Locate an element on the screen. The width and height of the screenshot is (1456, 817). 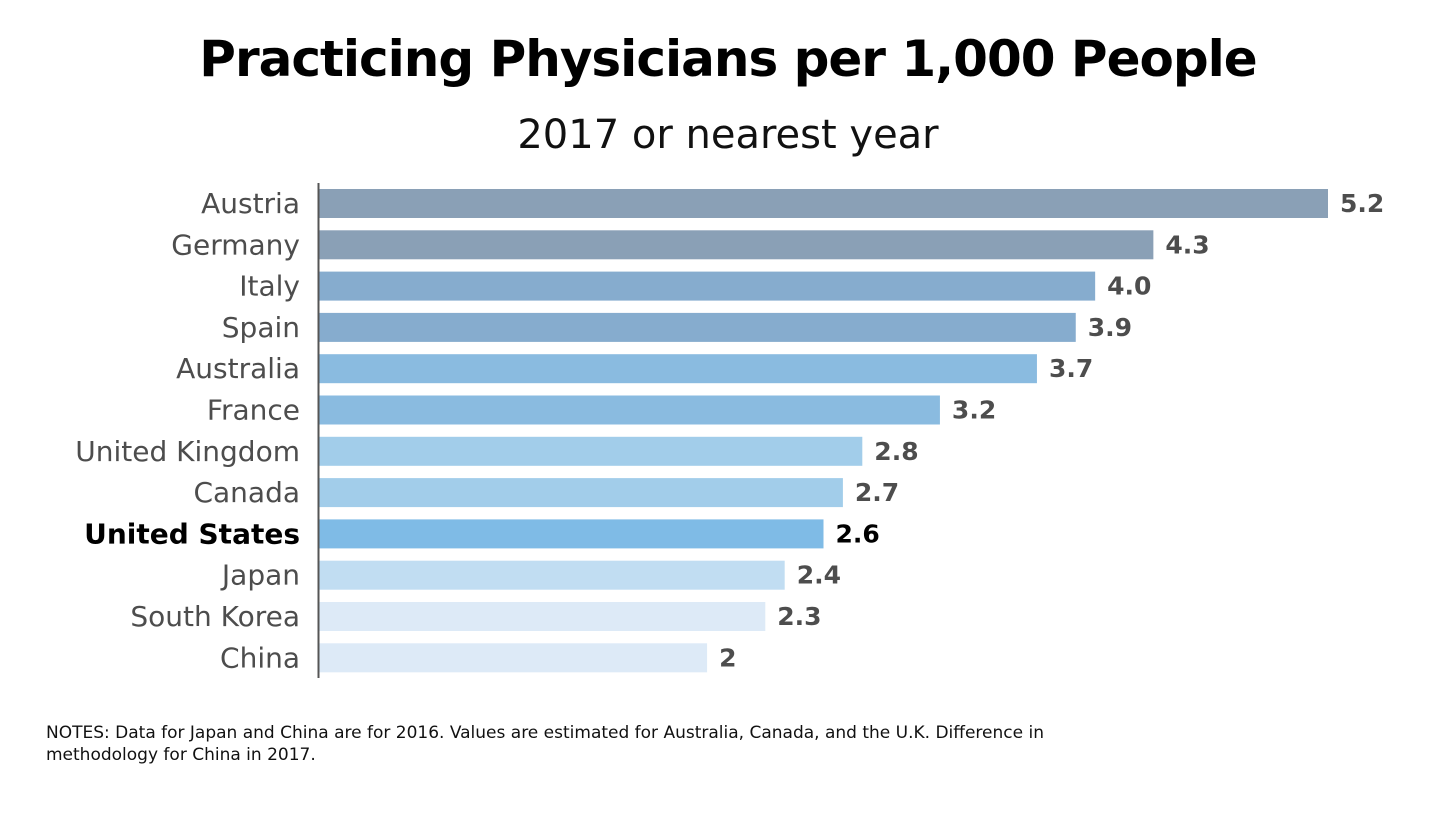
value-label: 3.9 is located at coordinates (1110, 327).